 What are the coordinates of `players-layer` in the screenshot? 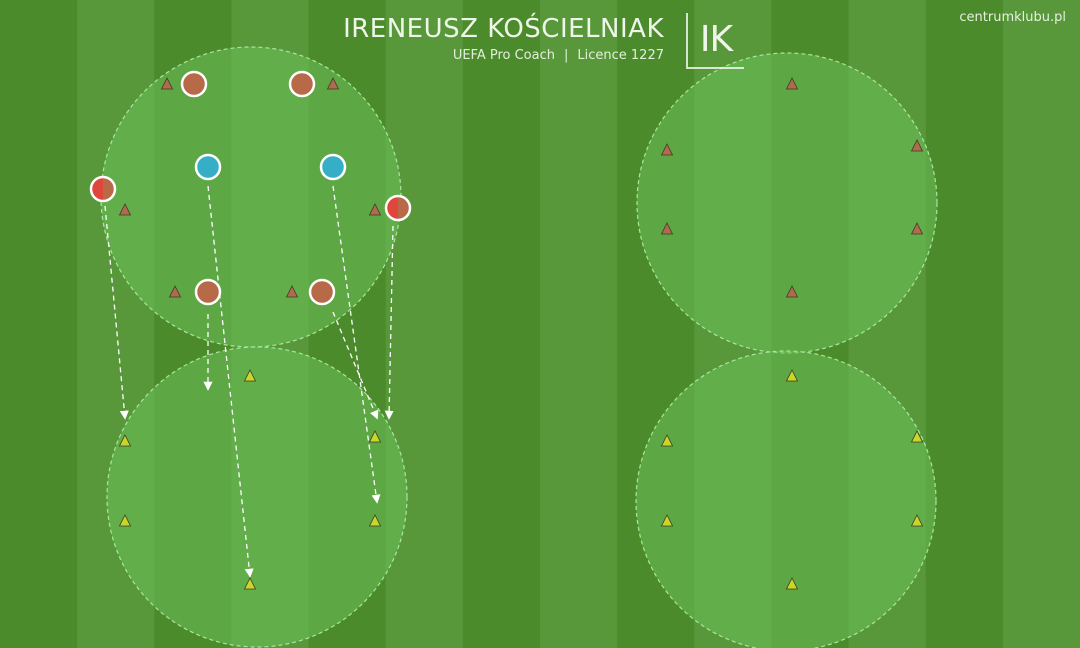 It's located at (250, 188).